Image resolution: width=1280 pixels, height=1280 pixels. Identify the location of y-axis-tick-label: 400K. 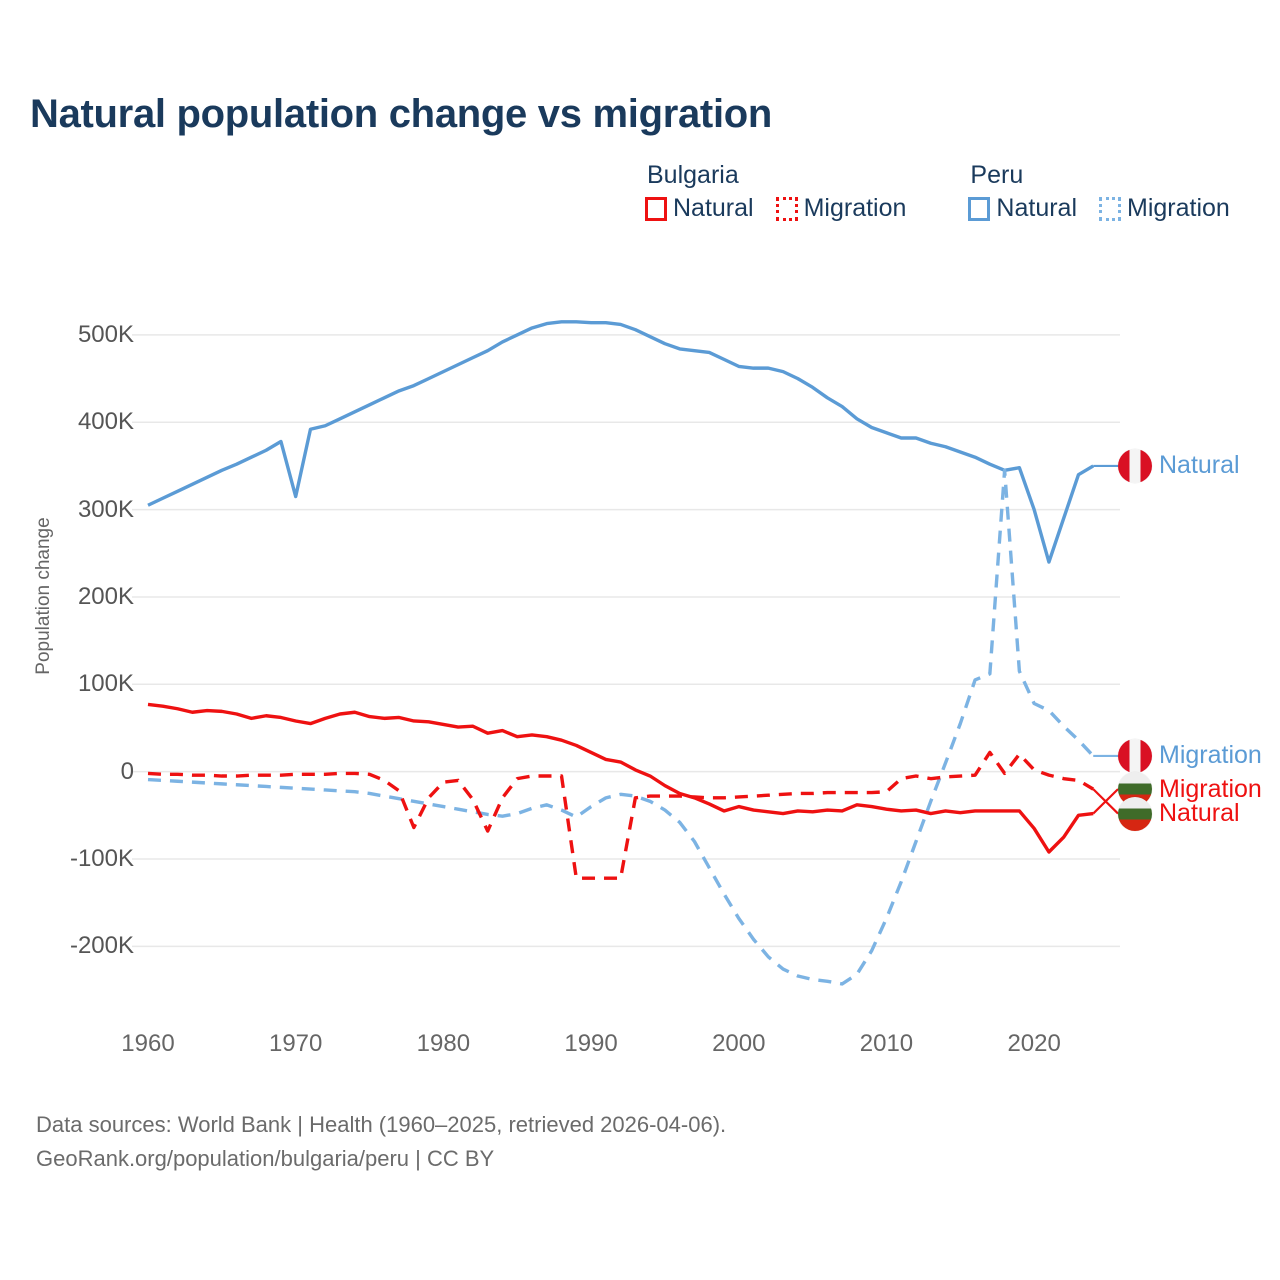
(105, 422).